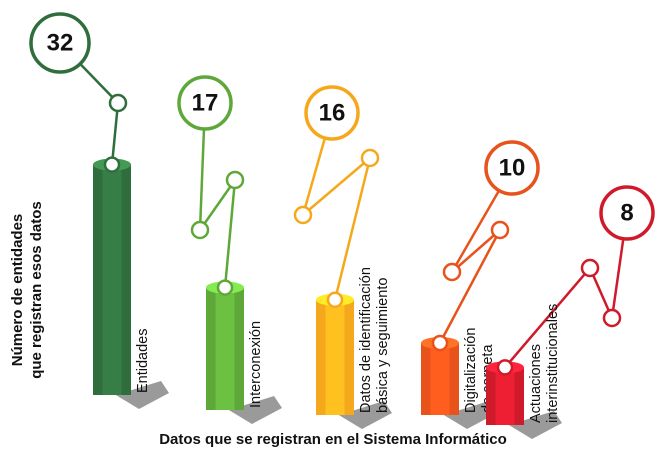 The width and height of the screenshot is (666, 462). Describe the element at coordinates (366, 340) in the screenshot. I see `category-label-line: Datos de identificación` at that location.